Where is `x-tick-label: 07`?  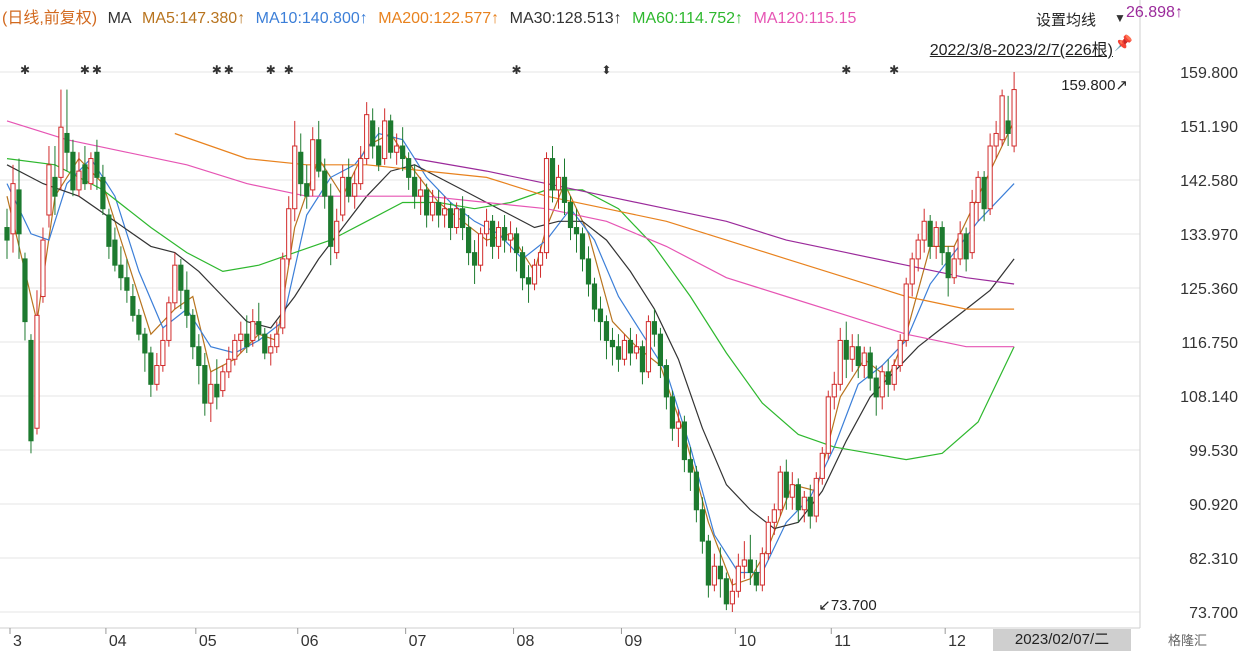 x-tick-label: 07 is located at coordinates (418, 641).